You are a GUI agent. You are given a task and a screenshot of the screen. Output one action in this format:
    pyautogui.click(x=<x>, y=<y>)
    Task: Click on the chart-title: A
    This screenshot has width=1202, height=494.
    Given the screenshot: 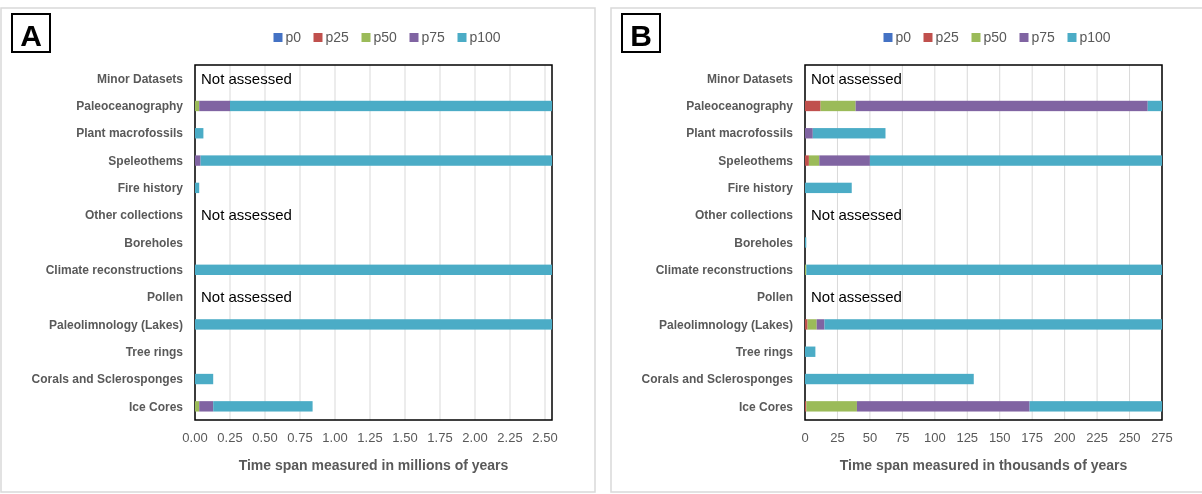 What is the action you would take?
    pyautogui.click(x=31, y=35)
    